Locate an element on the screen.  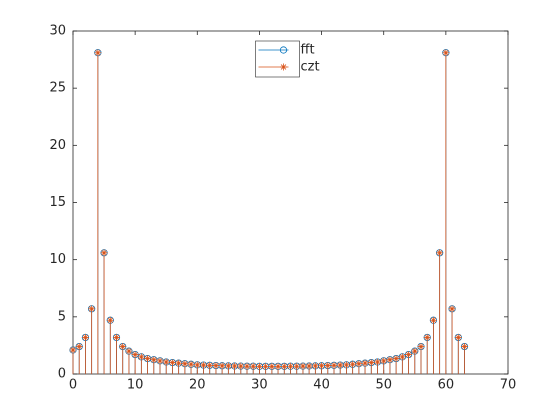
legend-label: fft is located at coordinates (308, 50).